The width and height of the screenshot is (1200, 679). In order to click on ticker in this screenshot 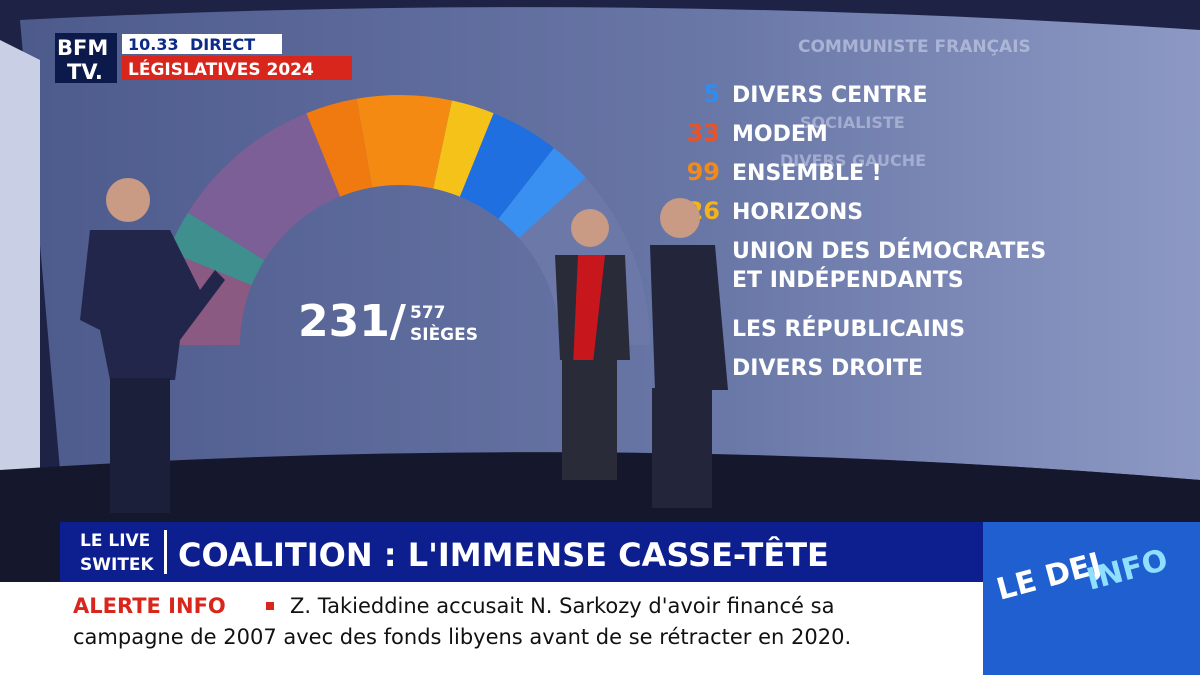, I will do `click(491, 628)`.